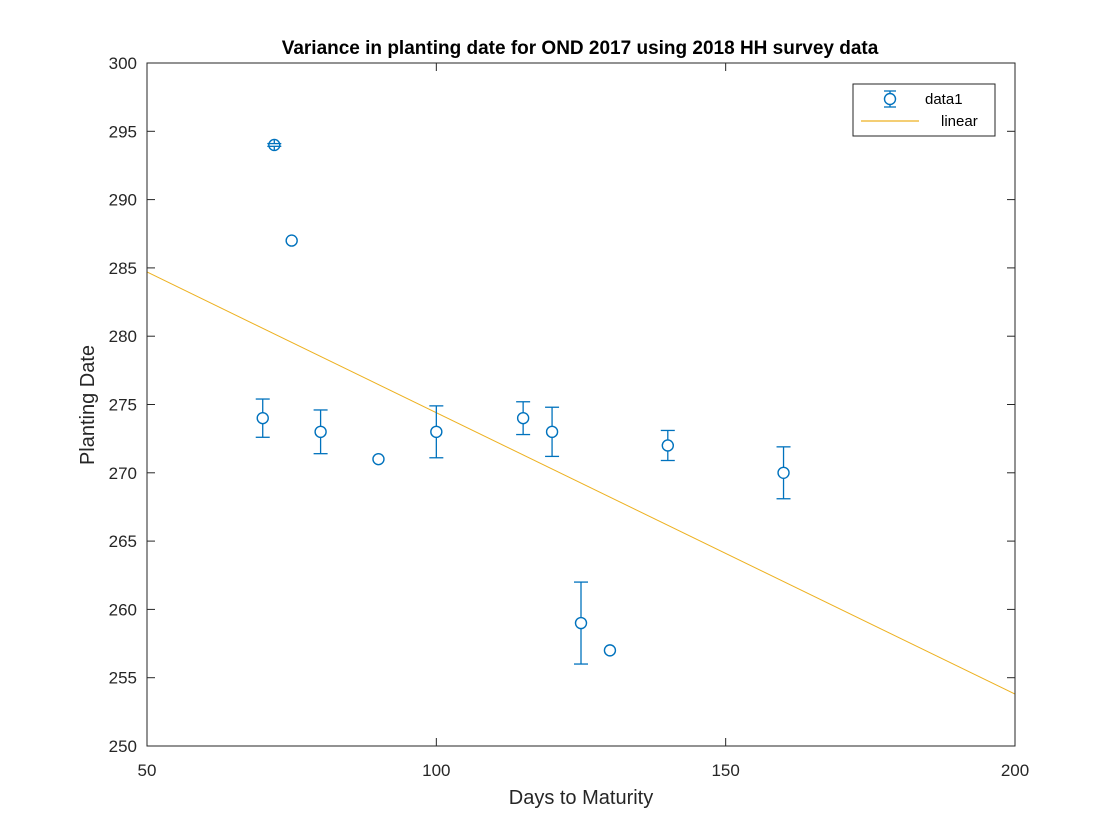 Image resolution: width=1120 pixels, height=840 pixels. I want to click on y-tick-label: 285, so click(123, 268).